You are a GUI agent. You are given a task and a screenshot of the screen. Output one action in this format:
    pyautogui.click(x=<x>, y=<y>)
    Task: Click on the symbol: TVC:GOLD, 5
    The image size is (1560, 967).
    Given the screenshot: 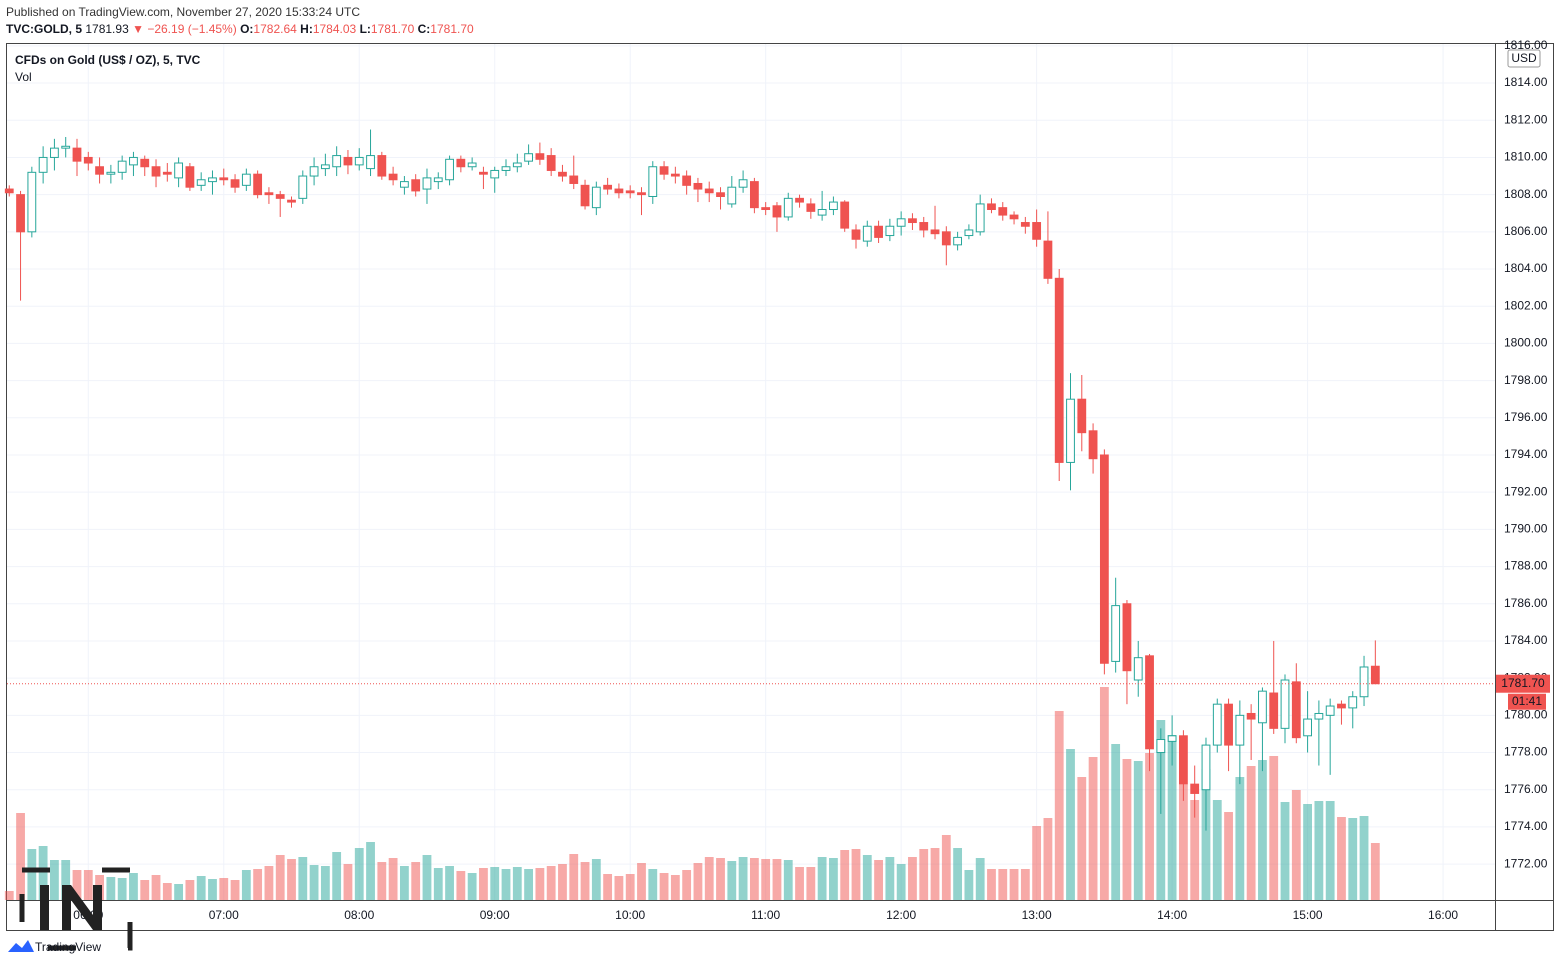 What is the action you would take?
    pyautogui.click(x=44, y=29)
    